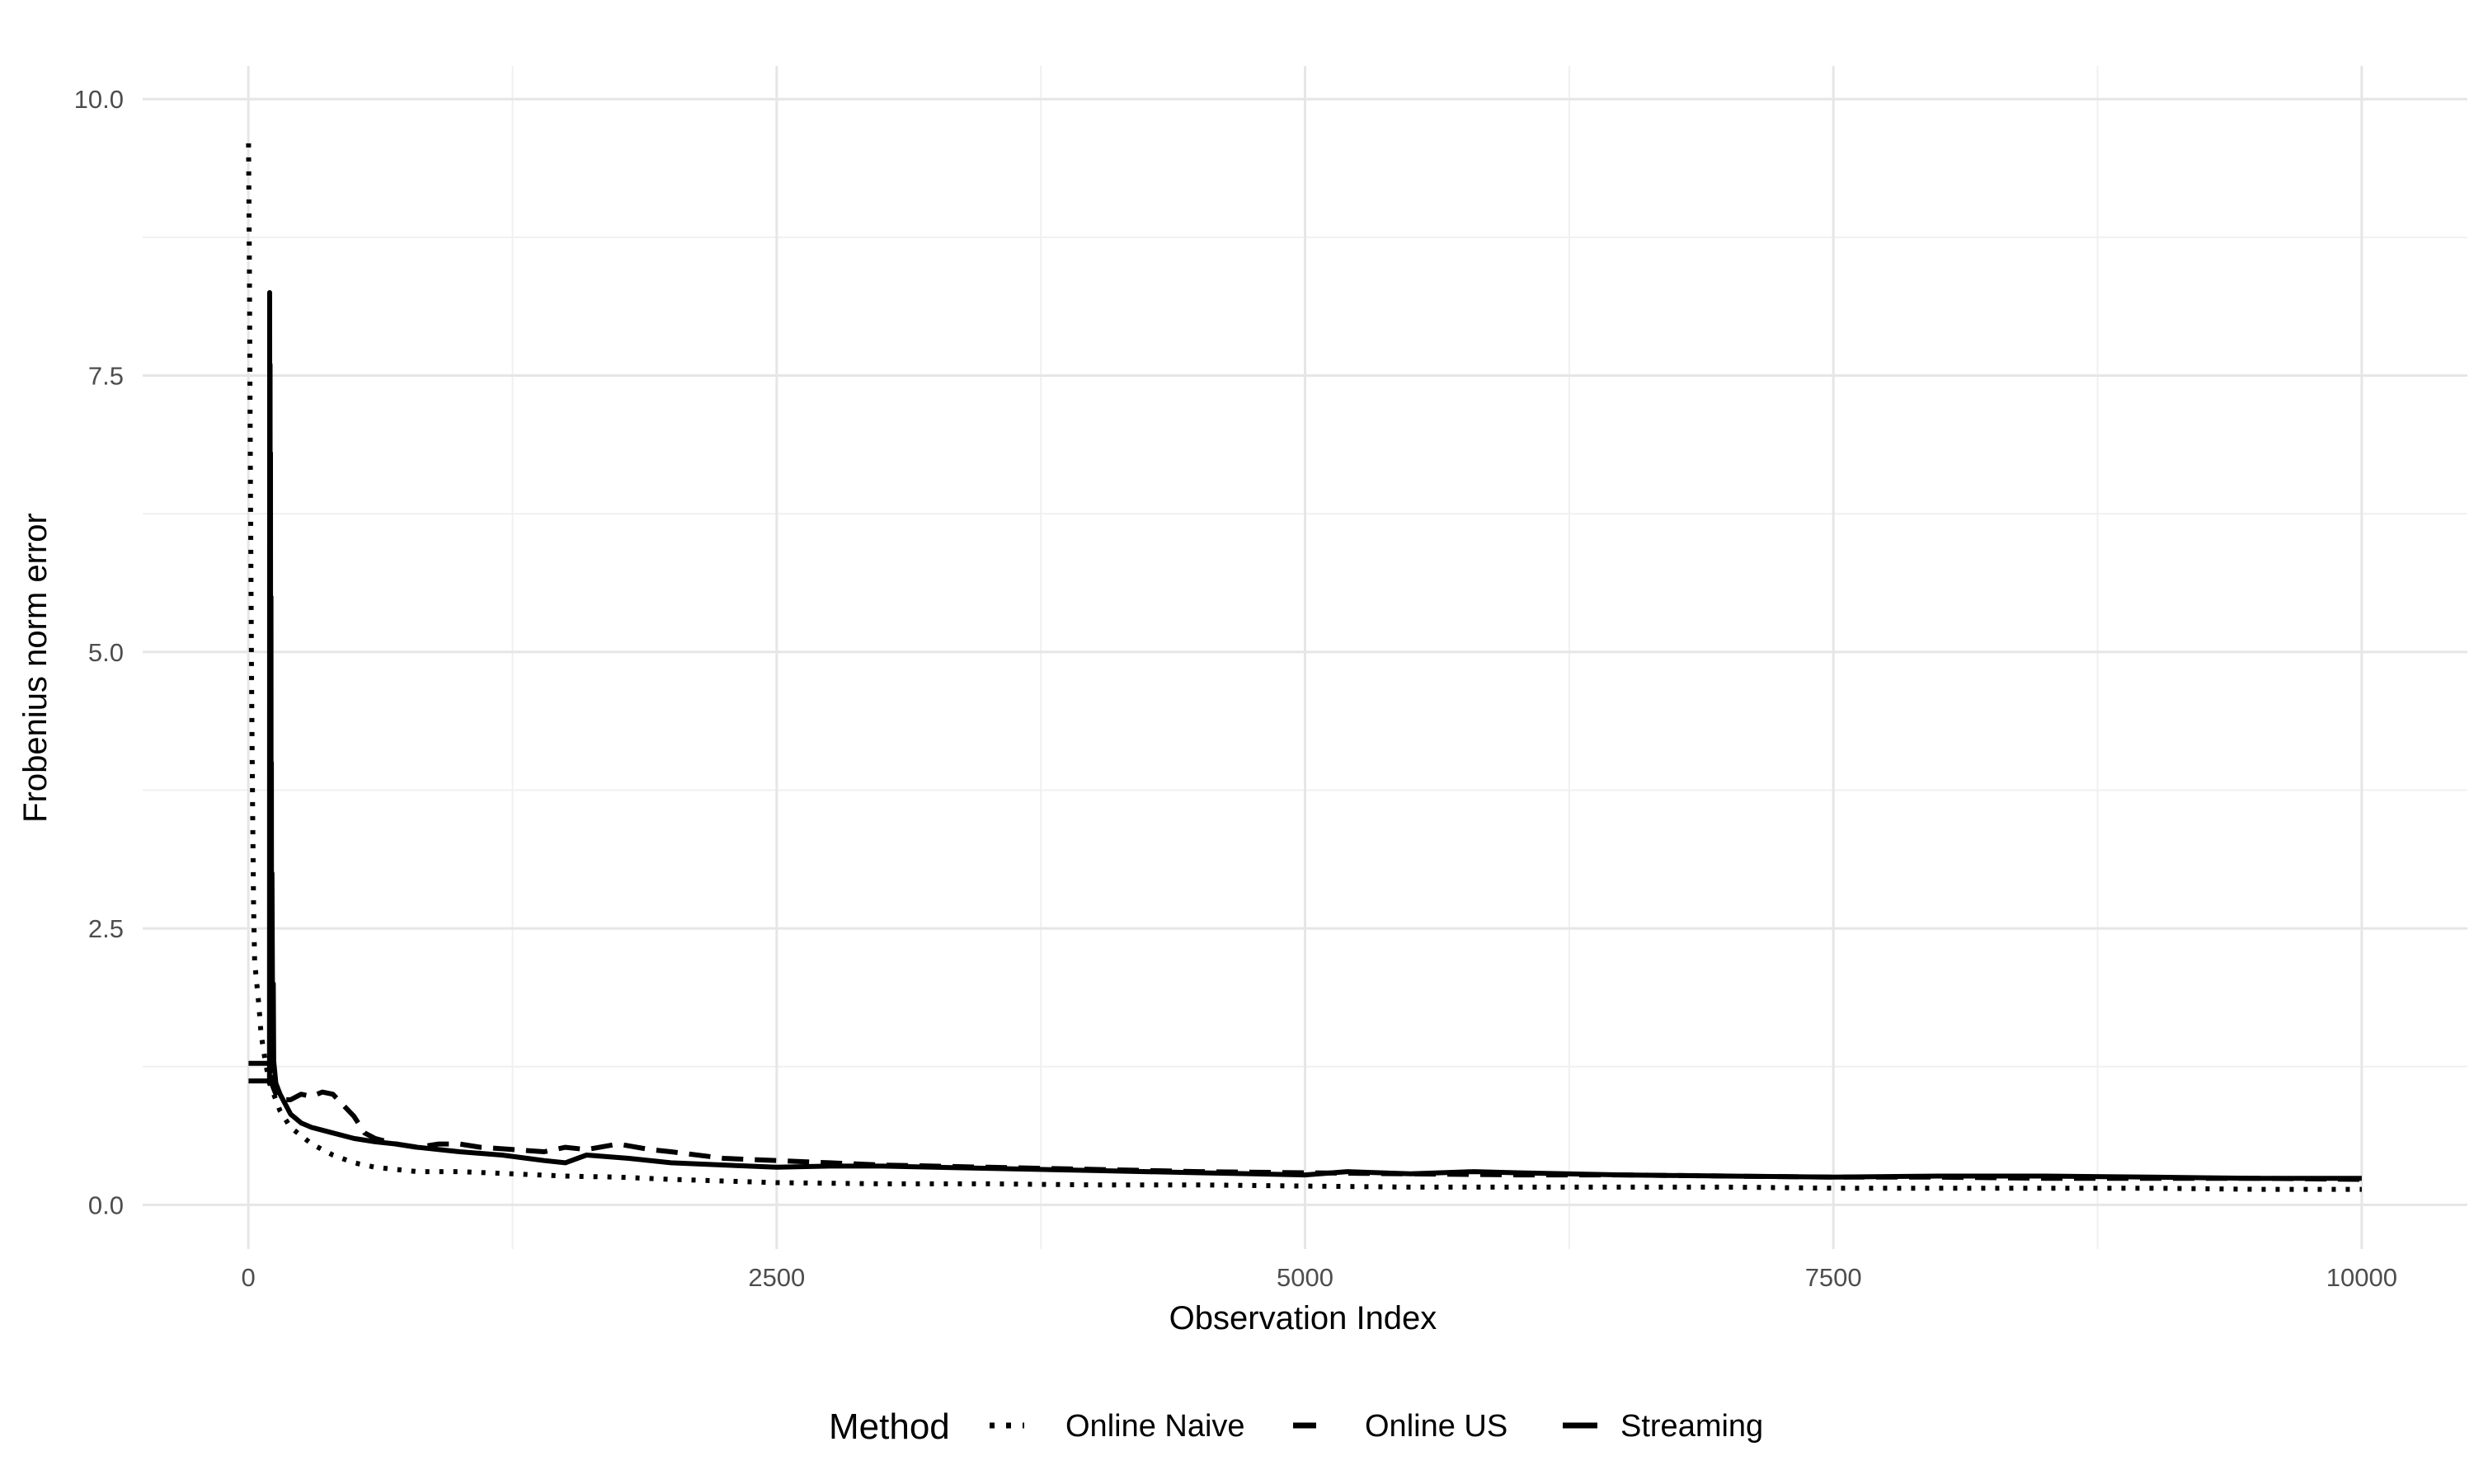 The height and width of the screenshot is (1484, 2474). Describe the element at coordinates (889, 1427) in the screenshot. I see `legend-title: Method` at that location.